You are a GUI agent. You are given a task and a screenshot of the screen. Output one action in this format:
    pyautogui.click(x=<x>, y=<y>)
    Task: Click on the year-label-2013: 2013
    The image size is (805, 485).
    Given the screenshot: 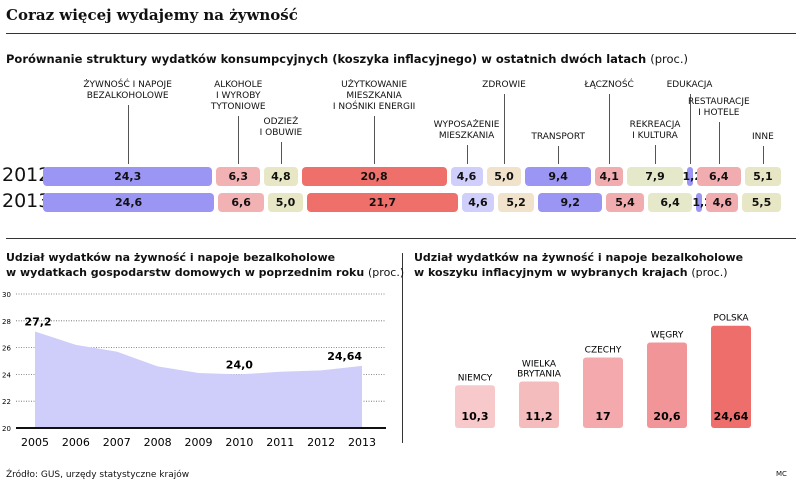 What is the action you would take?
    pyautogui.click(x=26, y=201)
    